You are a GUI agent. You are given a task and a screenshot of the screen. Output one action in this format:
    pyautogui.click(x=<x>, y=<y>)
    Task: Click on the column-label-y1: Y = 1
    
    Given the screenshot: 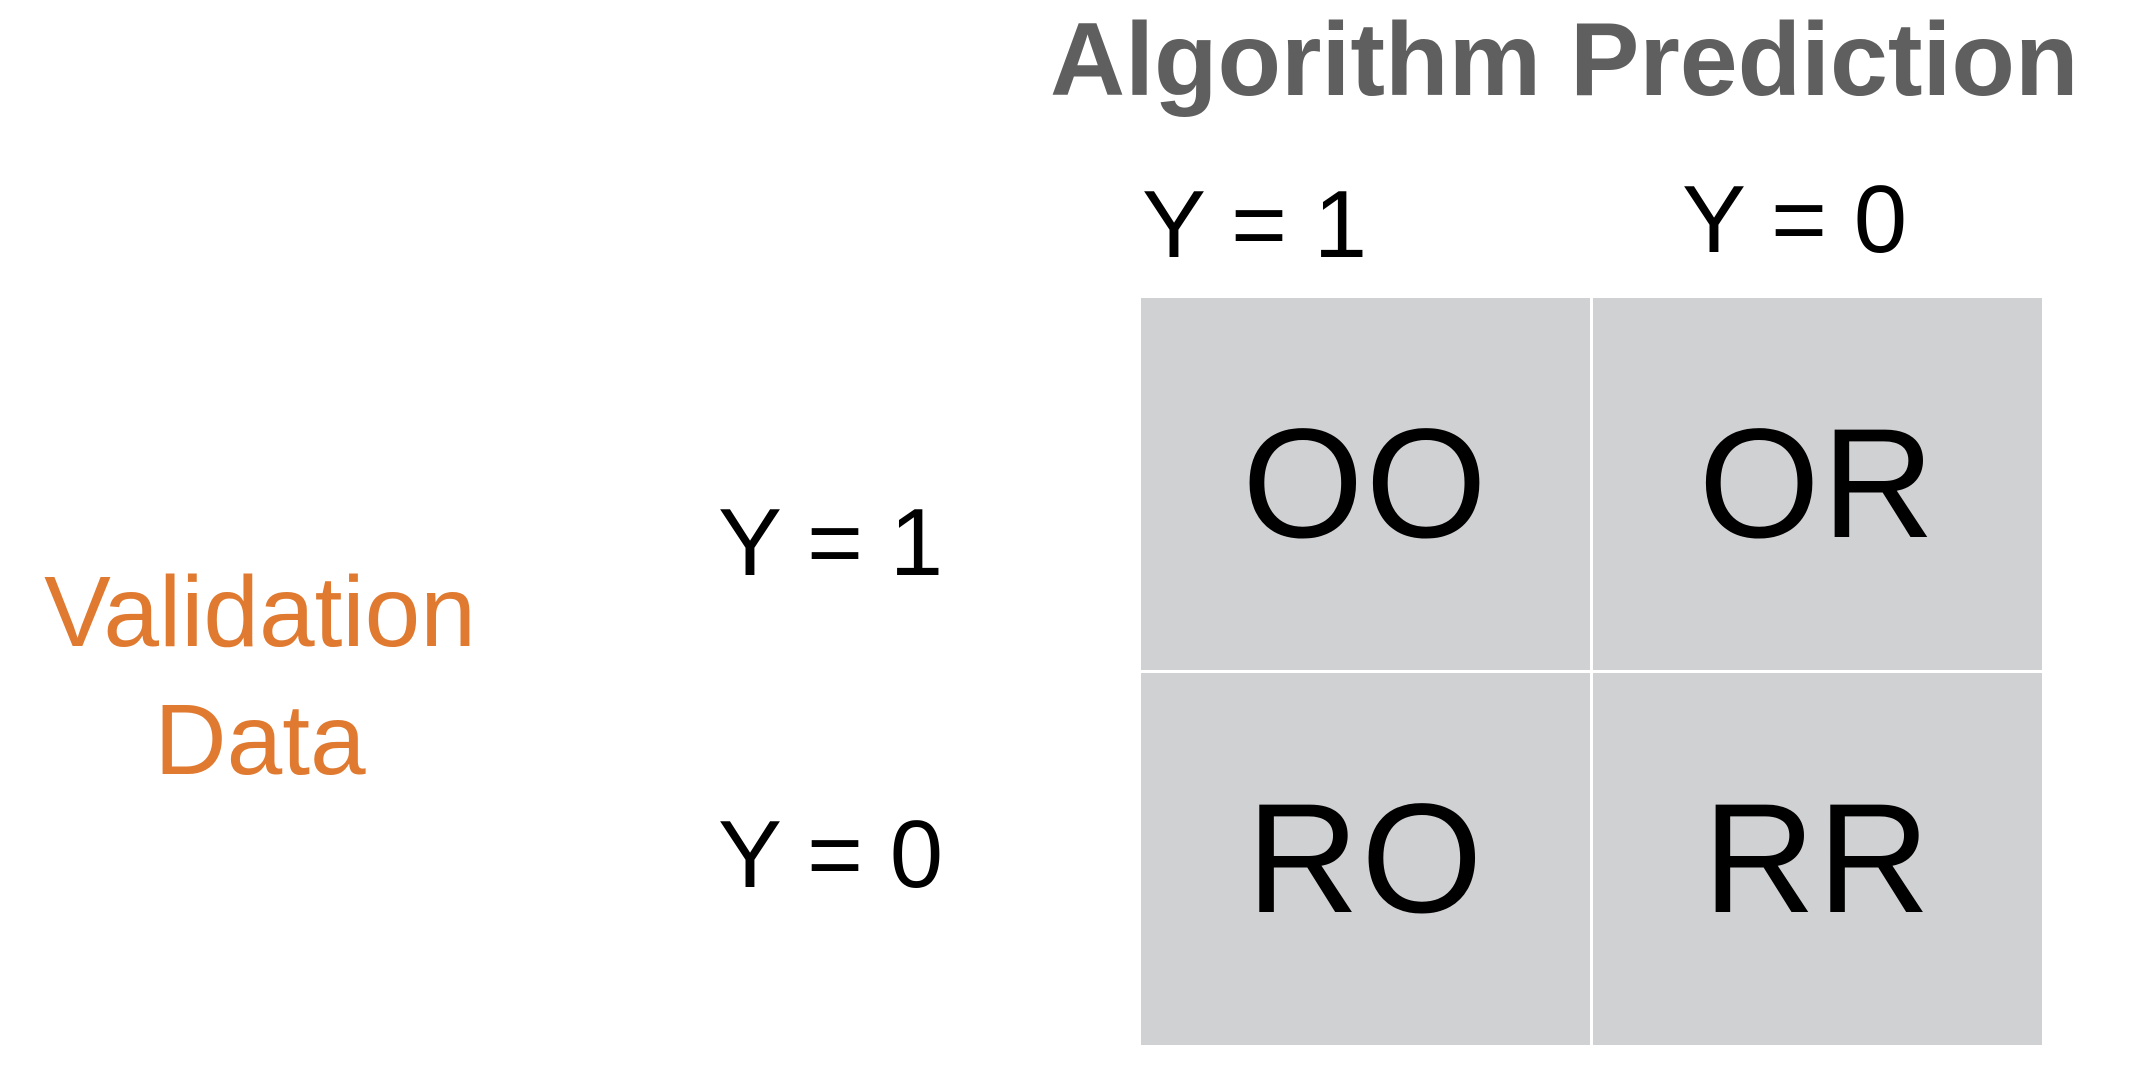 What is the action you would take?
    pyautogui.click(x=1255, y=224)
    